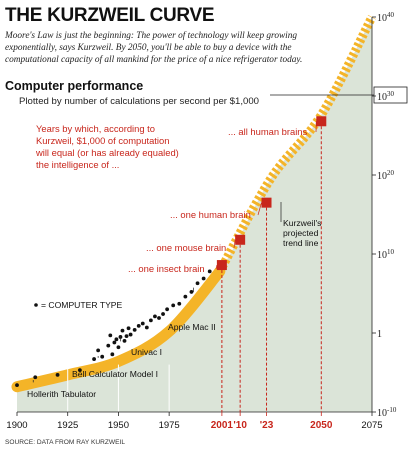 The image size is (411, 450). What do you see at coordinates (379, 334) in the screenshot?
I see `y-tick-label: 1` at bounding box center [379, 334].